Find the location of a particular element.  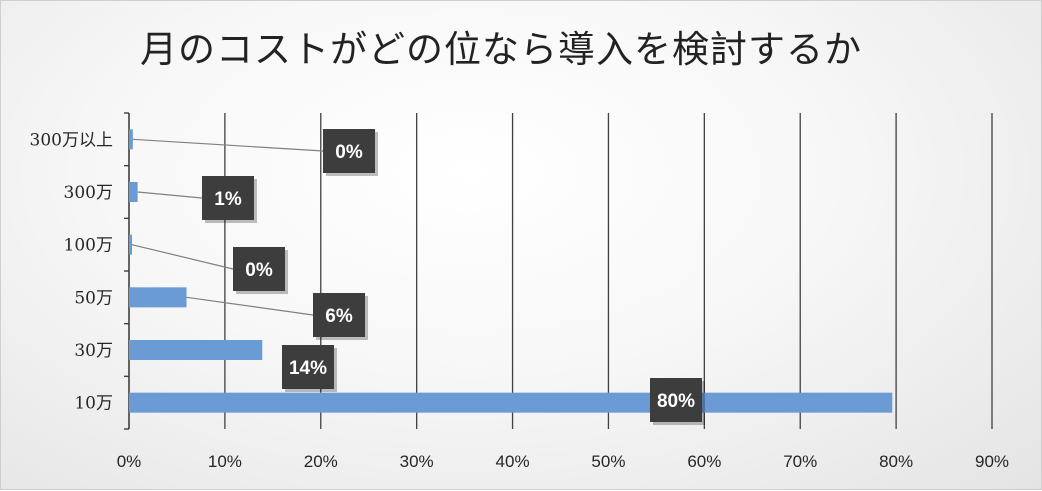

category-label: 30万 is located at coordinates (93, 351).